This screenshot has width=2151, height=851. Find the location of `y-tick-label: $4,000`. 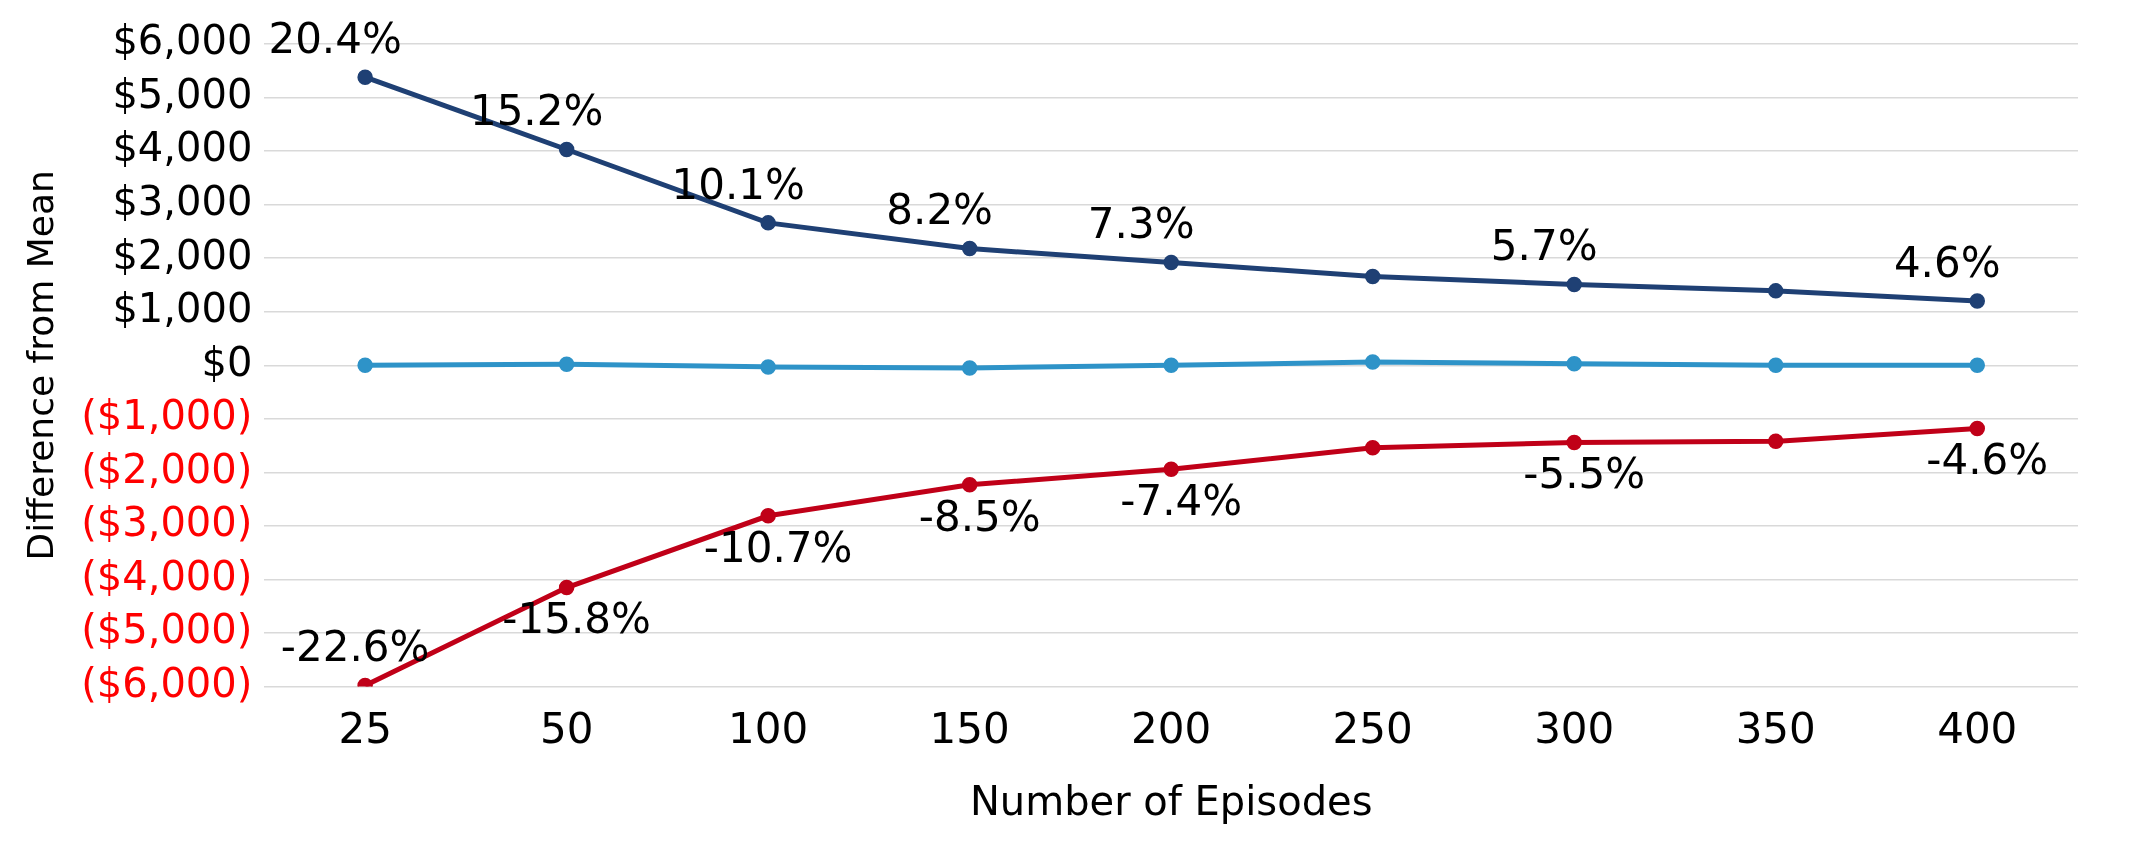

y-tick-label: $4,000 is located at coordinates (182, 147).